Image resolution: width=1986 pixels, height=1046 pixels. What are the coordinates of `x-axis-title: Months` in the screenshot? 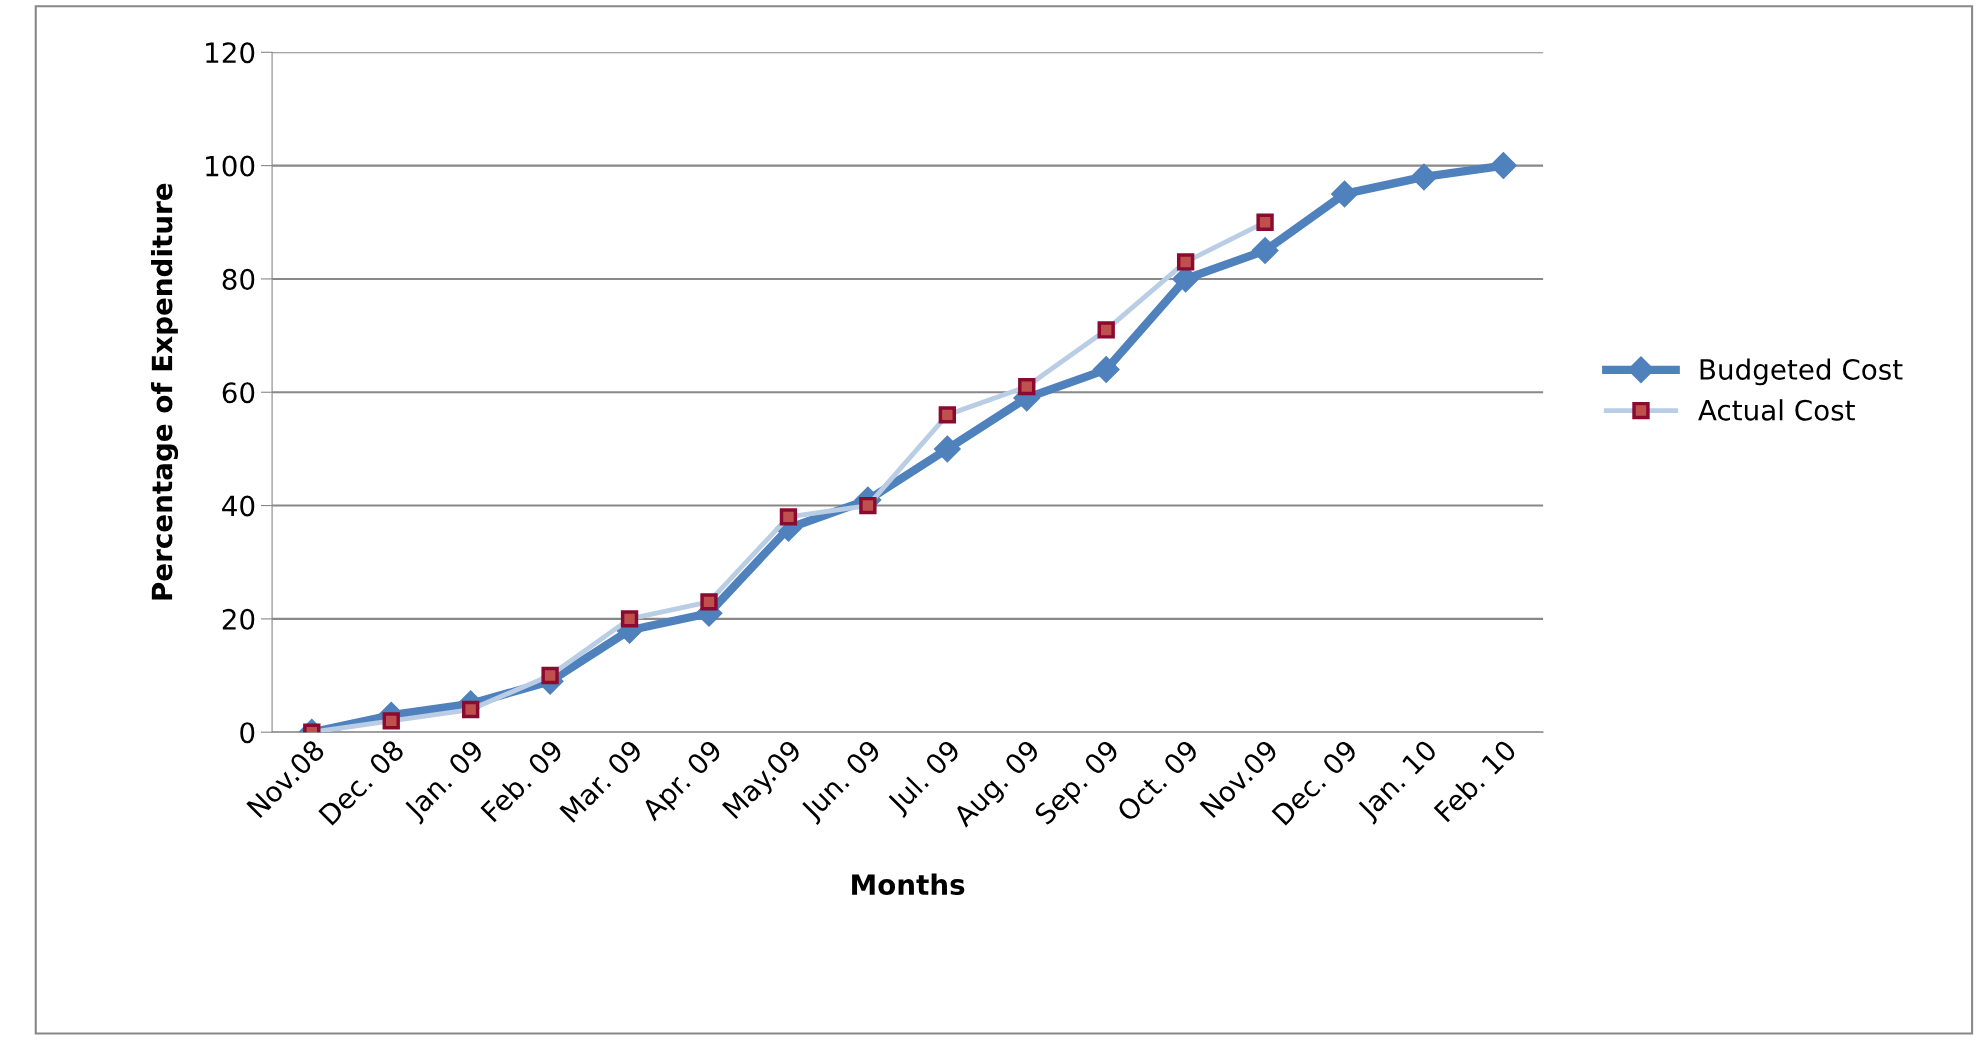 It's located at (908, 884).